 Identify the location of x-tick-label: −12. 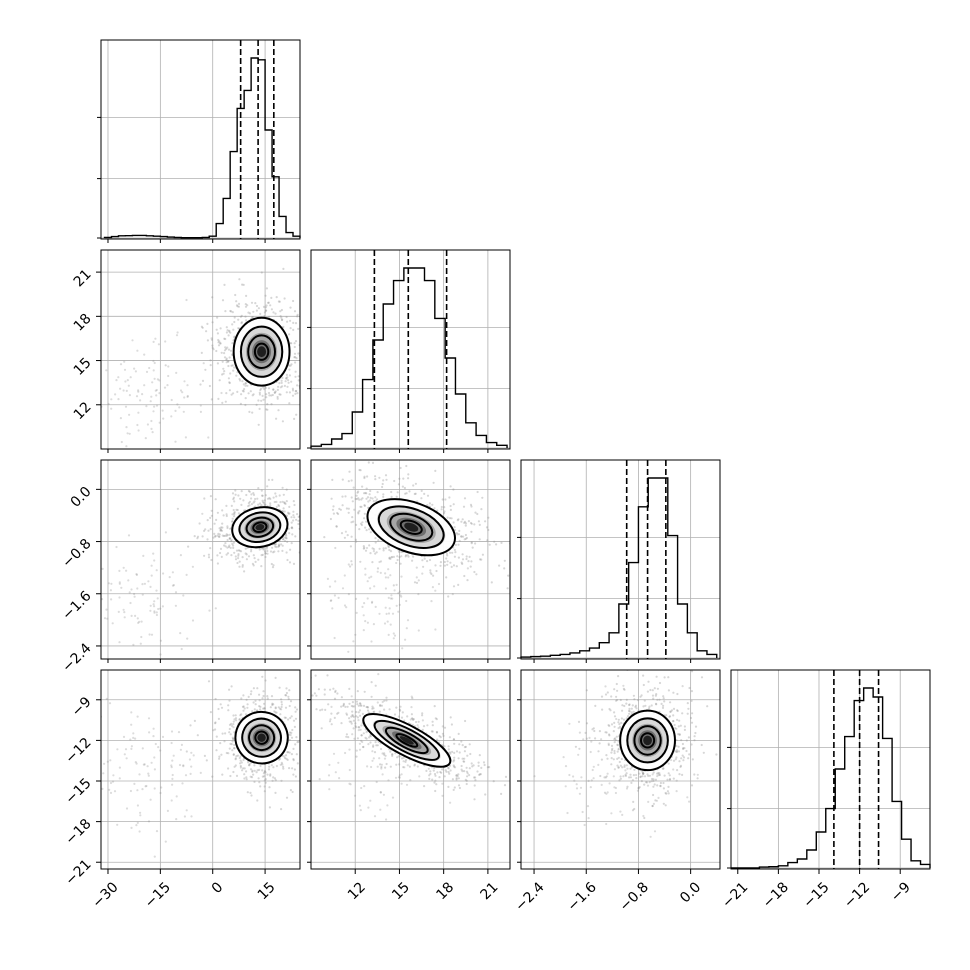
(857, 895).